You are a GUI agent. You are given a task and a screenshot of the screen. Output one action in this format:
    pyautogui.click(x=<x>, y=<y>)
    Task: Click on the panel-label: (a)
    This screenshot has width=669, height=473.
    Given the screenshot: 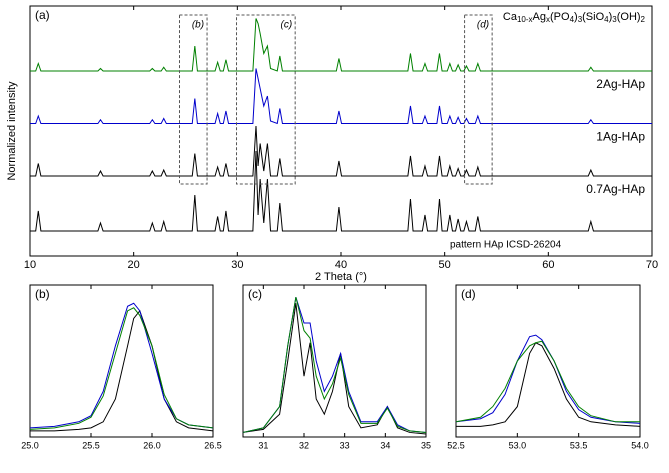 What is the action you would take?
    pyautogui.click(x=42, y=15)
    